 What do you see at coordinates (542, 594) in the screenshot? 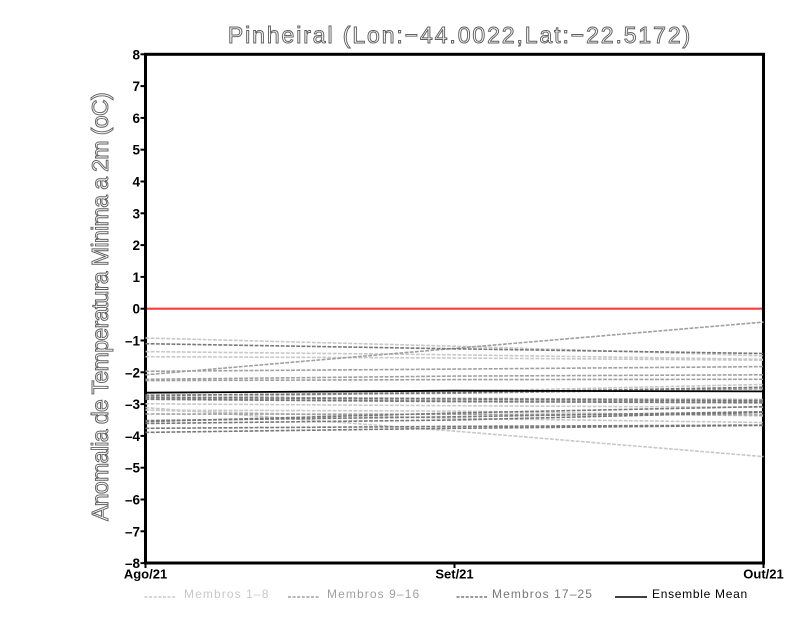
I see `svg-text: Membros 17–25` at bounding box center [542, 594].